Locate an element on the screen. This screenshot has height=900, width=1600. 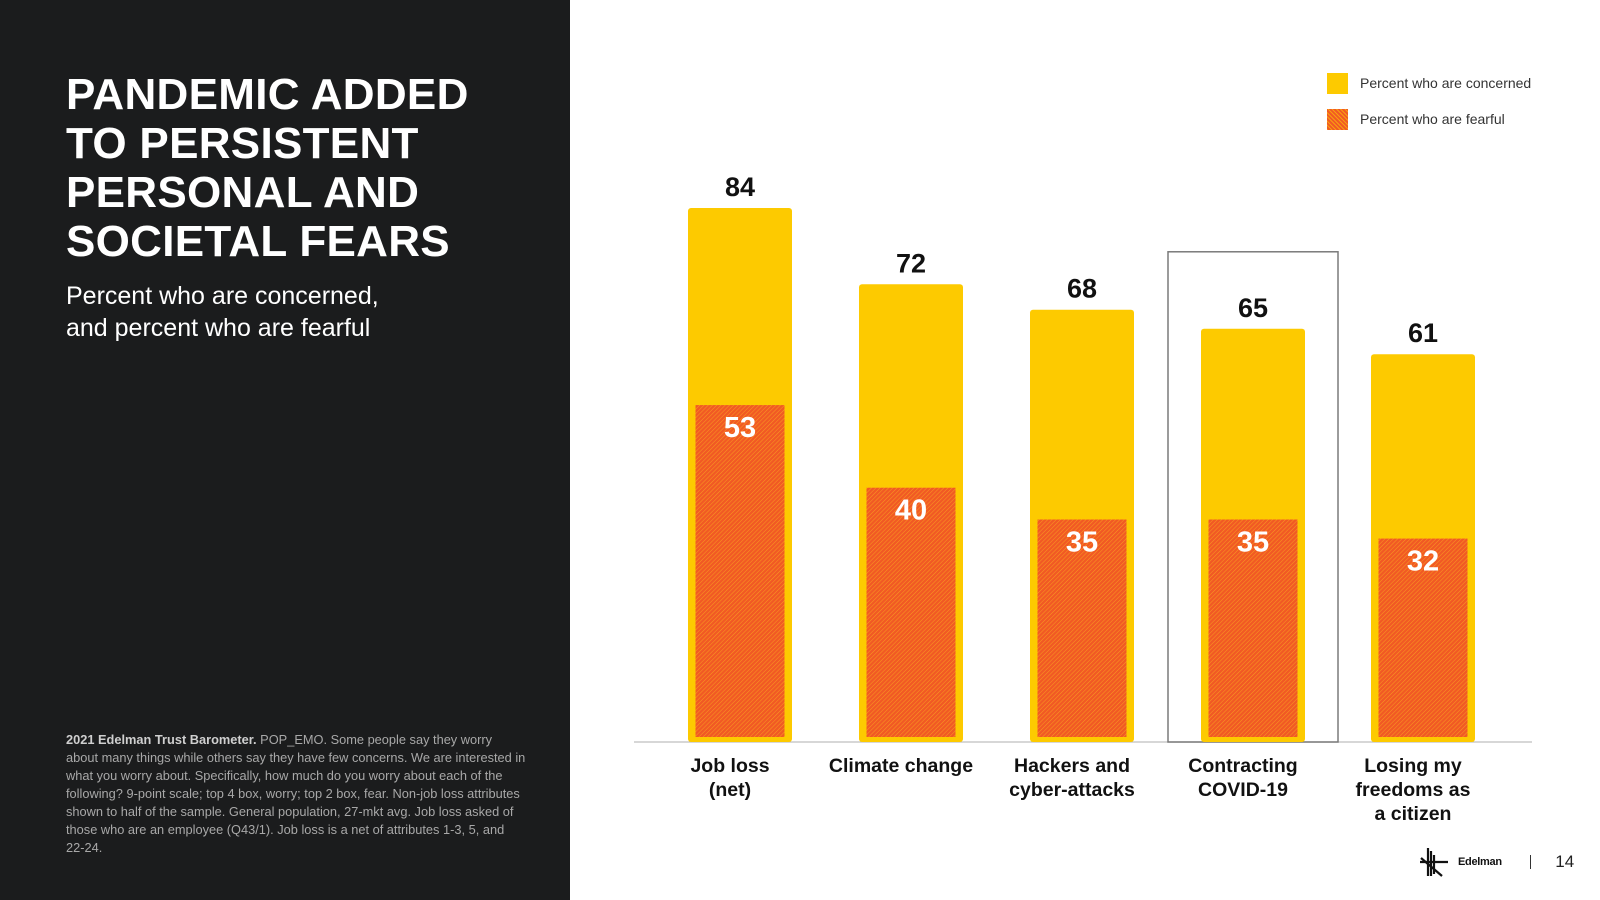
legend-item-concerned: Percent who are concerned is located at coordinates (1429, 83).